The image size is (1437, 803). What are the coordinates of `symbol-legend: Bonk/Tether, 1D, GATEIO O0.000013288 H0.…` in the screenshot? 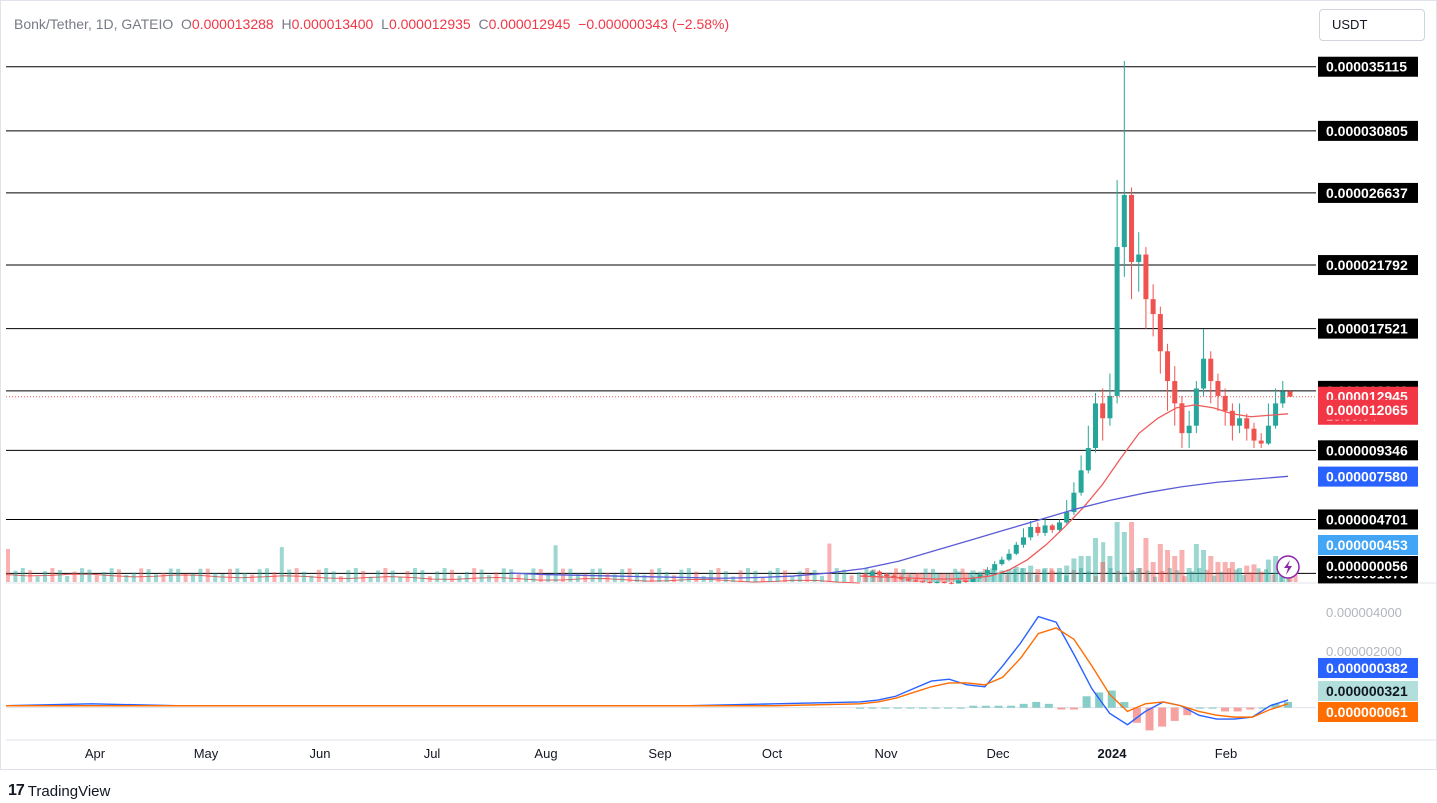 It's located at (371, 24).